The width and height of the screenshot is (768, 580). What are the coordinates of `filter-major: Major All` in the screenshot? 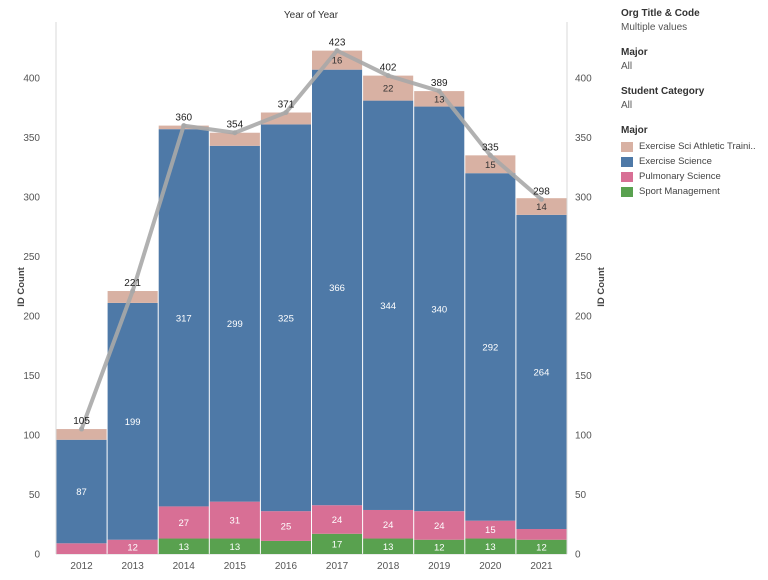 It's located at (694, 59).